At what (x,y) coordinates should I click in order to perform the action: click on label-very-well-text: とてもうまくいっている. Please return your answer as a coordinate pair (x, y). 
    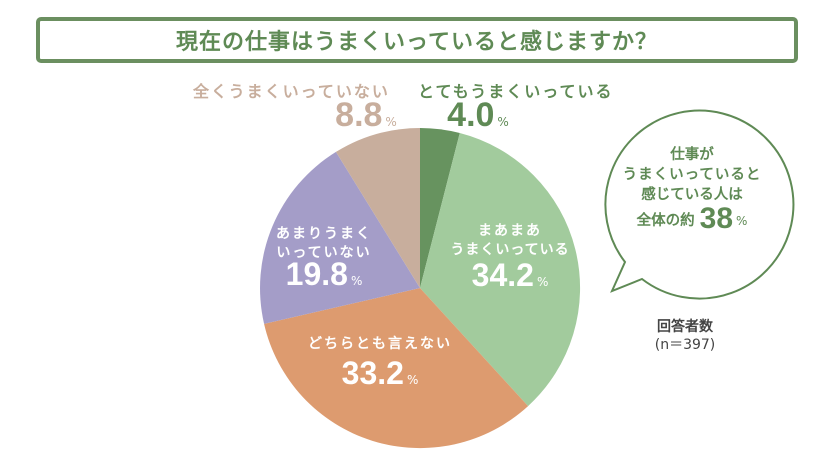
    Looking at the image, I should click on (516, 91).